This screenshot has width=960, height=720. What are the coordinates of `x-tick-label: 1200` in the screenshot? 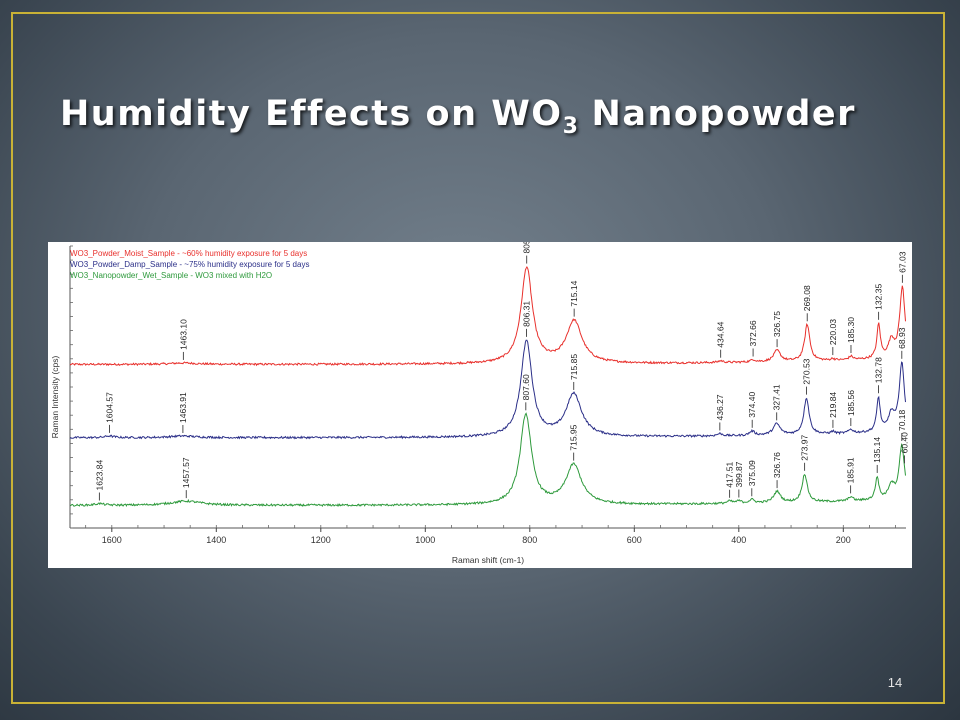 It's located at (321, 540).